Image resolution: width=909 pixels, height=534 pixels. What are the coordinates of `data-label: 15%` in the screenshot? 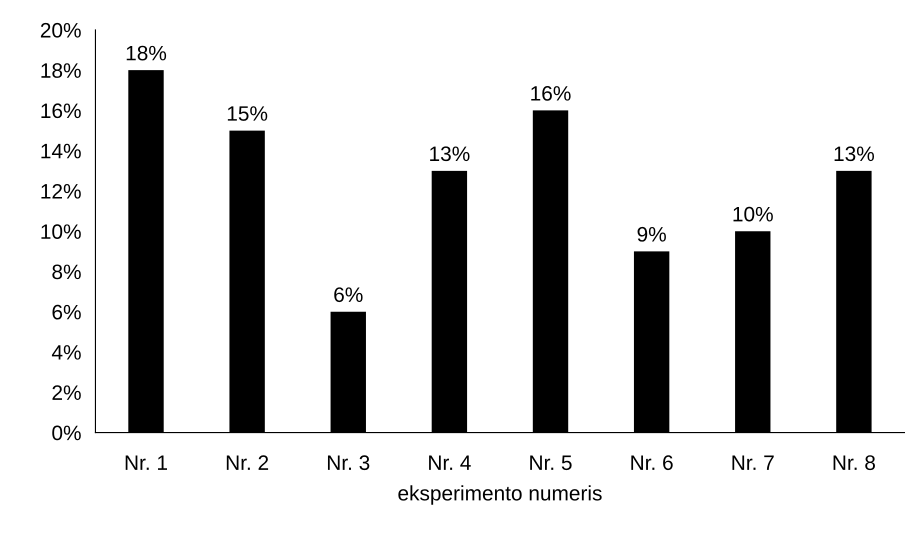 It's located at (248, 113).